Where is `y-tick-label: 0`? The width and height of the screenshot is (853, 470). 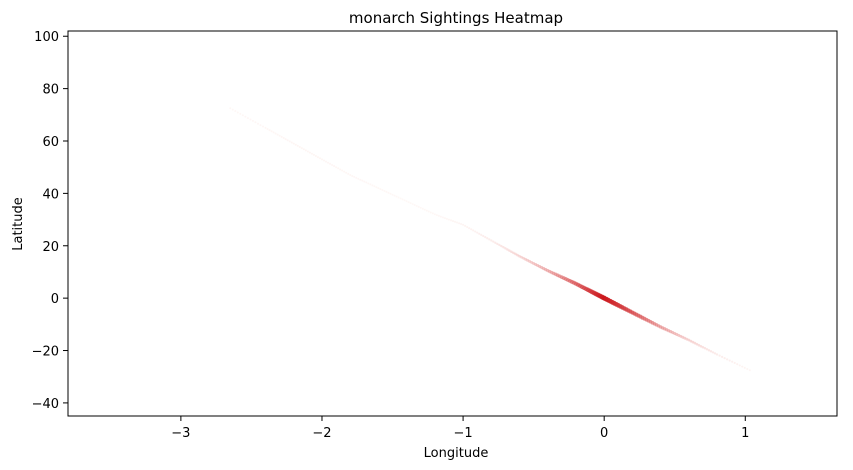
y-tick-label: 0 is located at coordinates (55, 299).